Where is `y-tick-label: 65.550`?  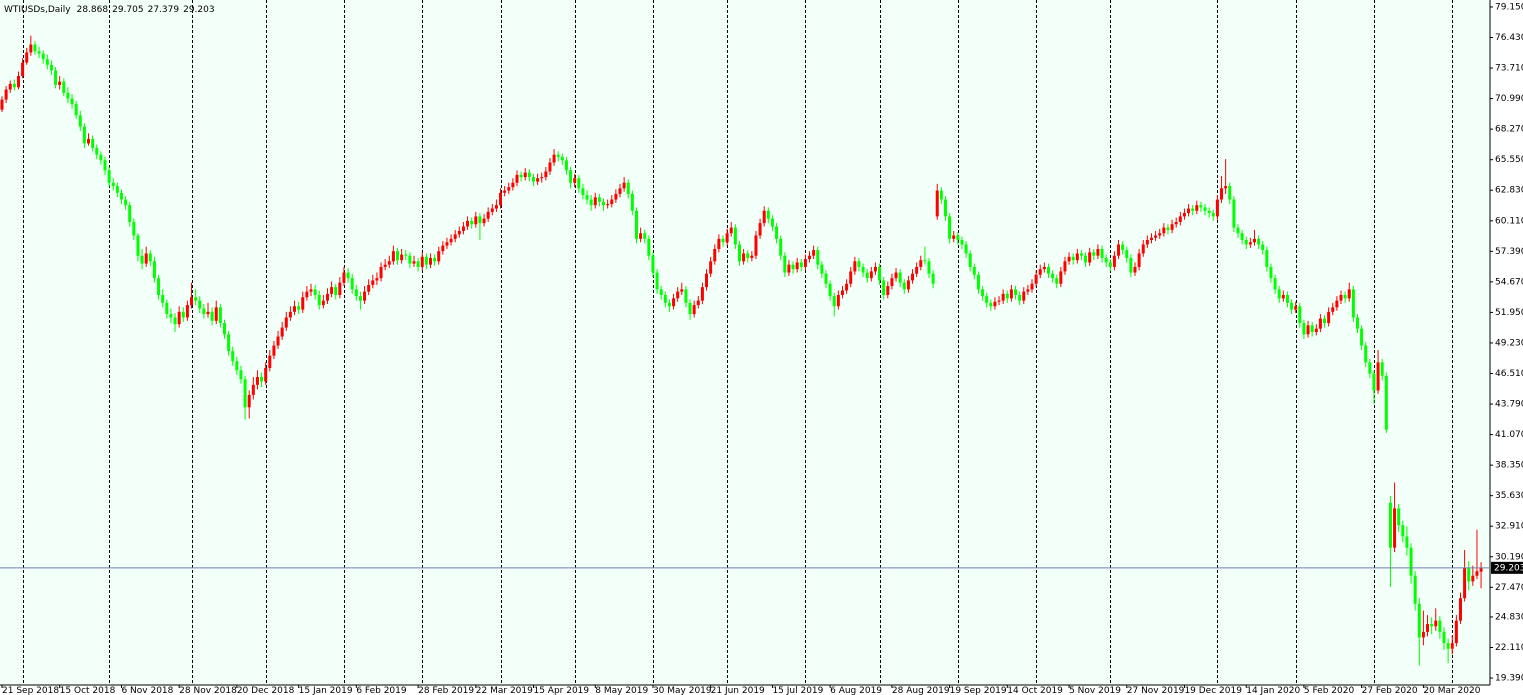
y-tick-label: 65.550 is located at coordinates (1509, 160).